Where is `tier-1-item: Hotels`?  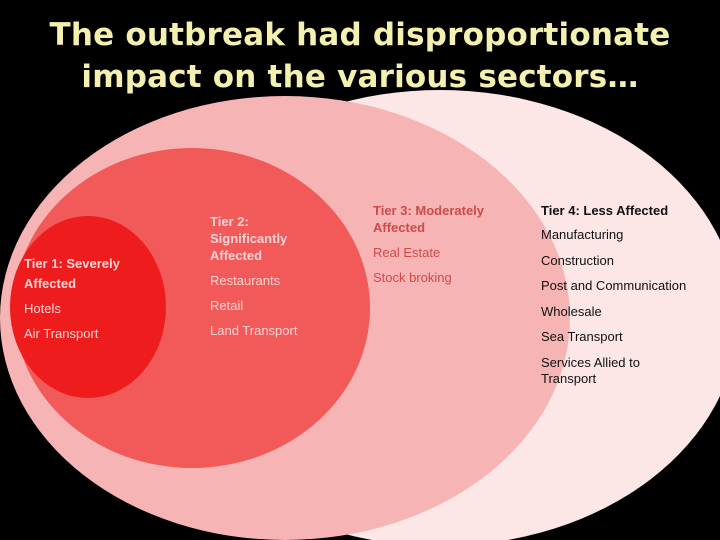
tier-1-item: Hotels is located at coordinates (42, 308).